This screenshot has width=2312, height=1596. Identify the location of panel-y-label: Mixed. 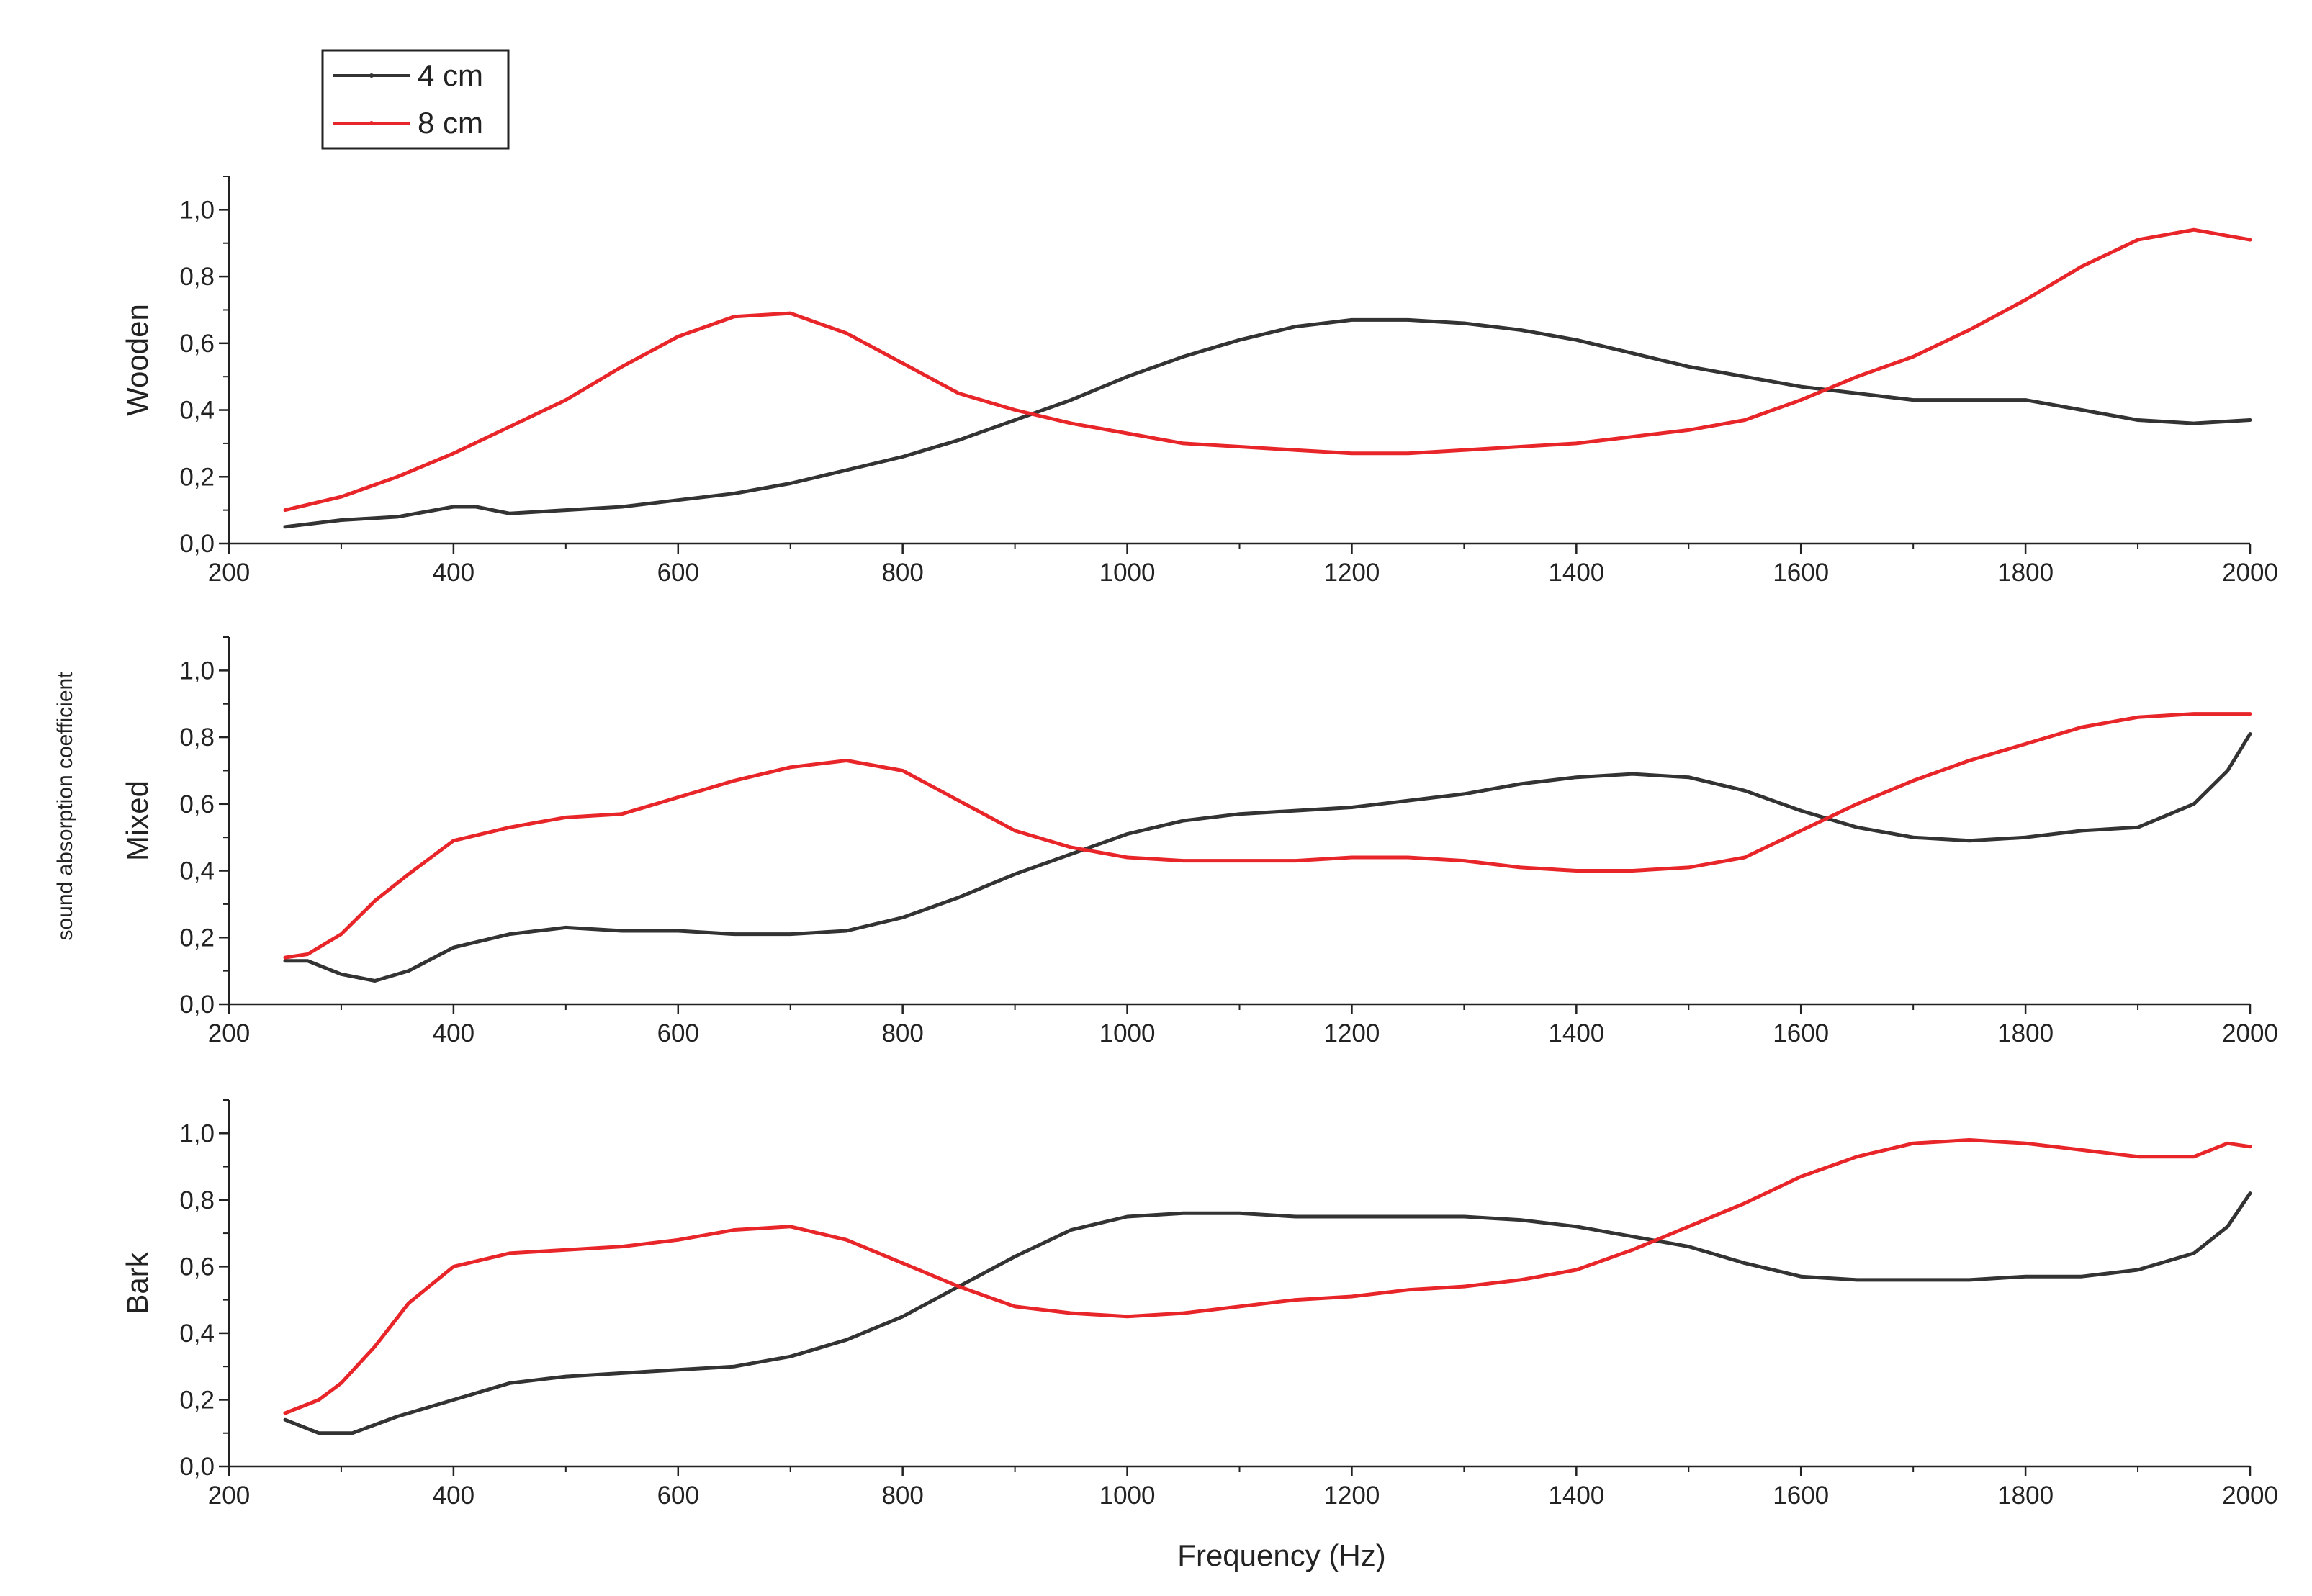
(137, 820).